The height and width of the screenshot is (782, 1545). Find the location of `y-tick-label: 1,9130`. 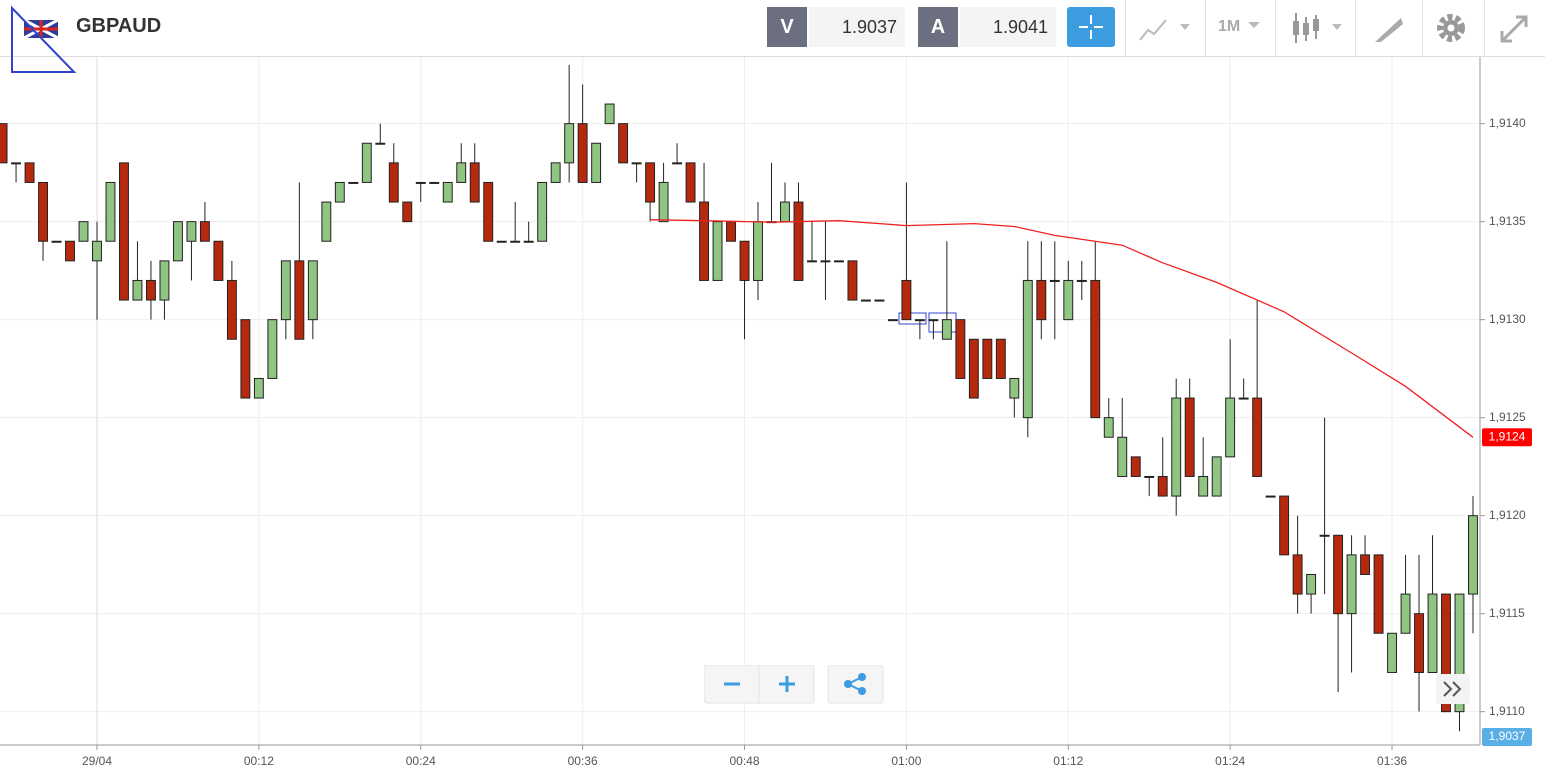

y-tick-label: 1,9130 is located at coordinates (1507, 319).